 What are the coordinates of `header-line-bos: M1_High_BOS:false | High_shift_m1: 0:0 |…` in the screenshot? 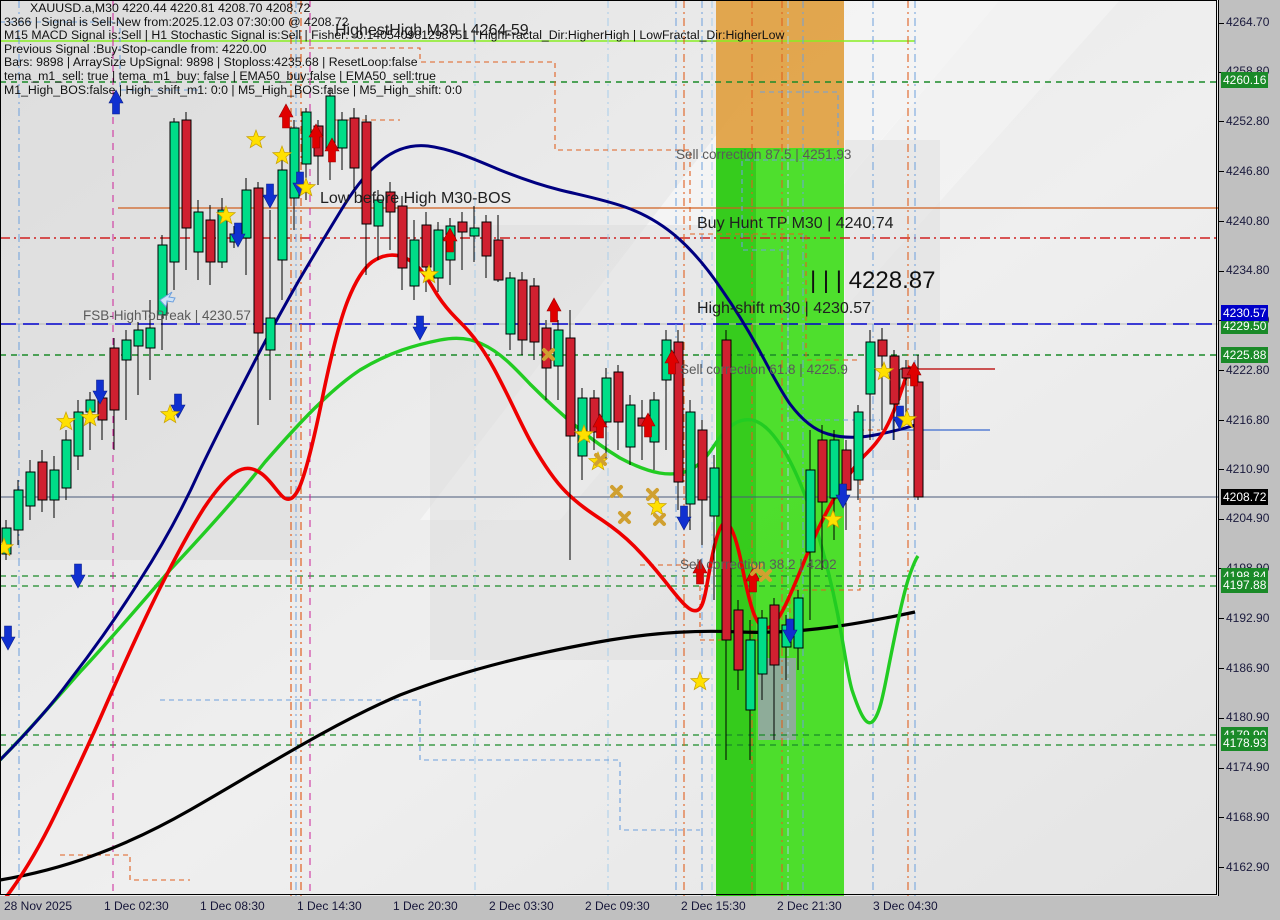 It's located at (233, 89).